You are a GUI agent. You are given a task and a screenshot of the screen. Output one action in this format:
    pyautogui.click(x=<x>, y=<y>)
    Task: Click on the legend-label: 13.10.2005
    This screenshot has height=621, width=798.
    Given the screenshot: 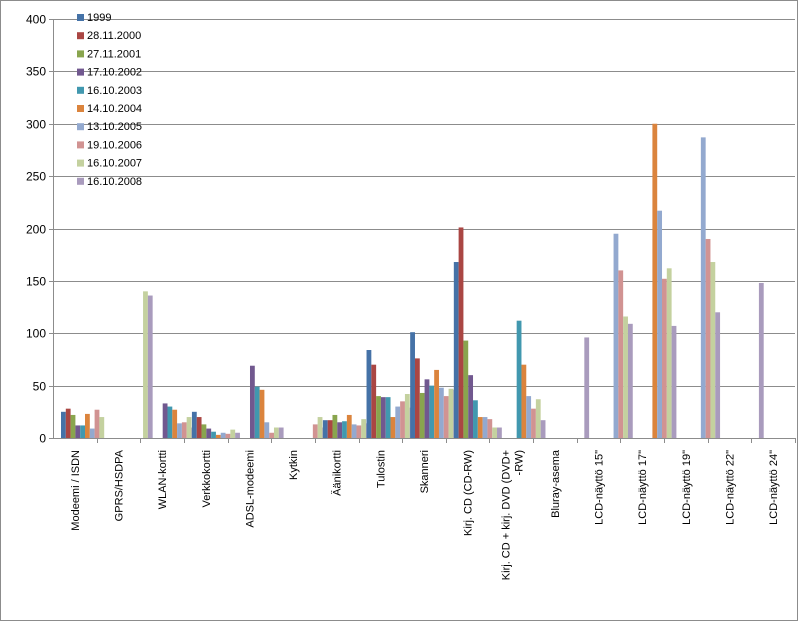 What is the action you would take?
    pyautogui.click(x=114, y=127)
    